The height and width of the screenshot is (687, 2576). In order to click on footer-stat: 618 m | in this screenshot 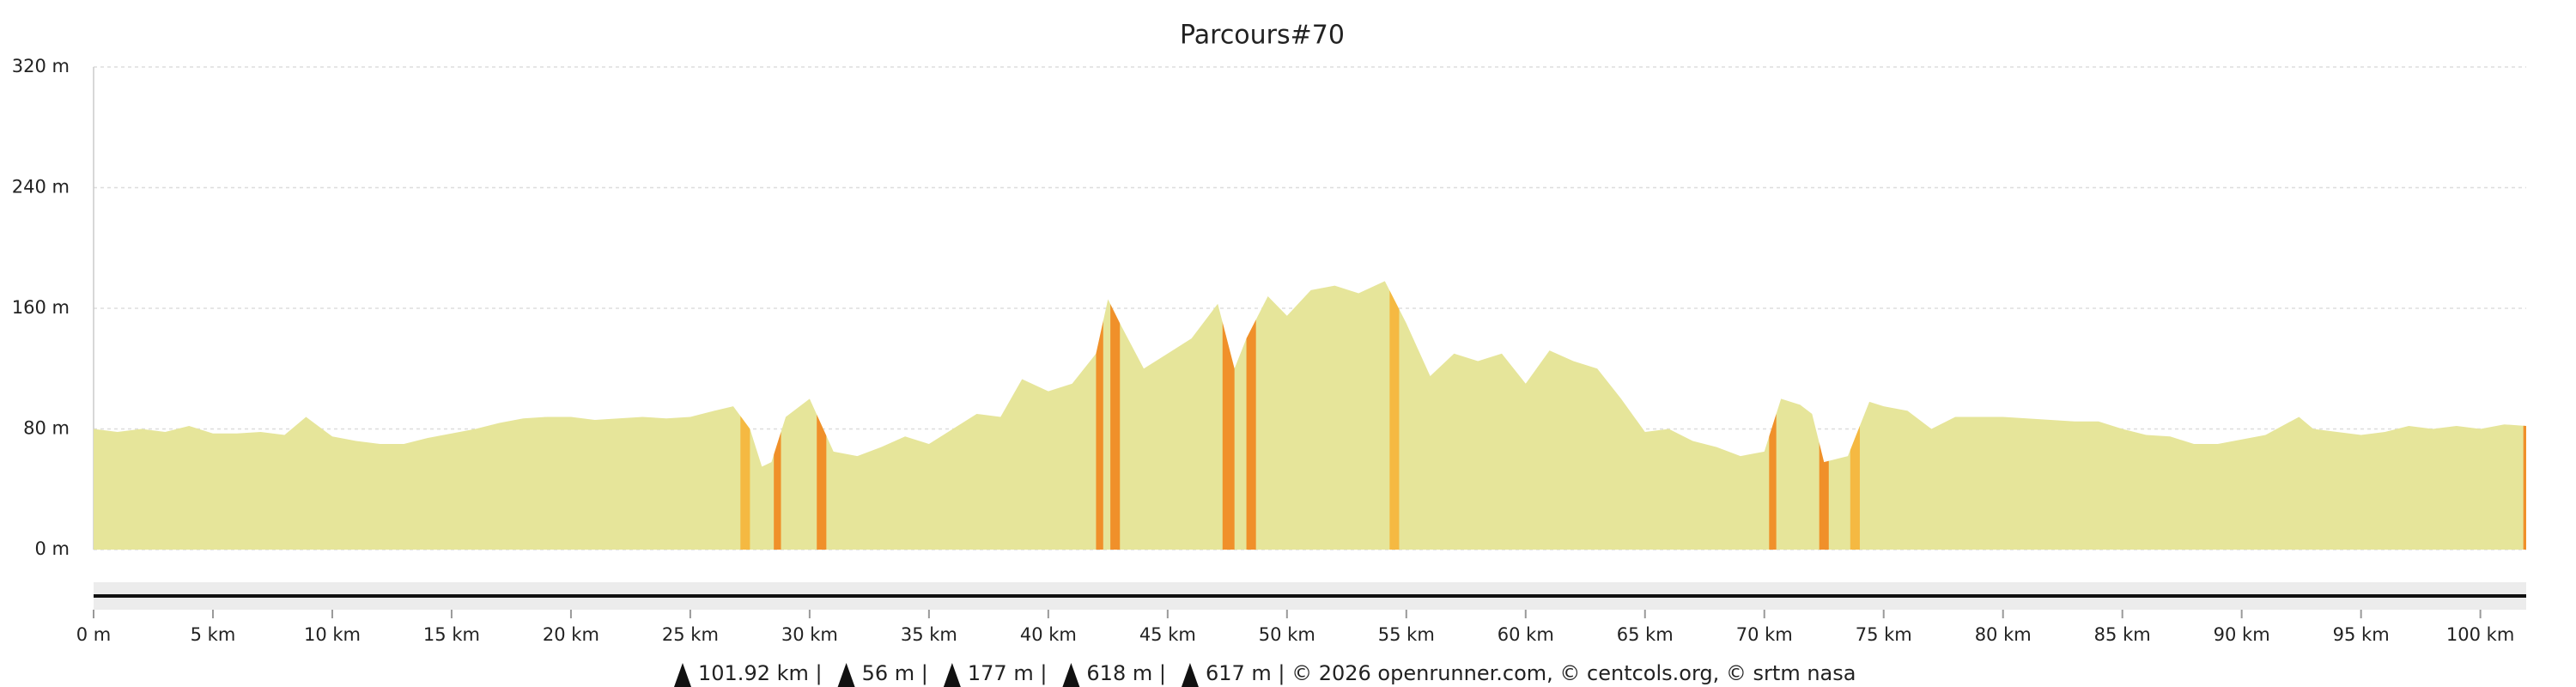, I will do `click(1126, 673)`.